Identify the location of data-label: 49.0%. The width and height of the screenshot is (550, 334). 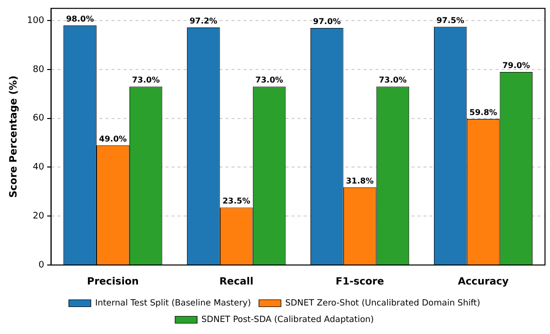
(113, 139).